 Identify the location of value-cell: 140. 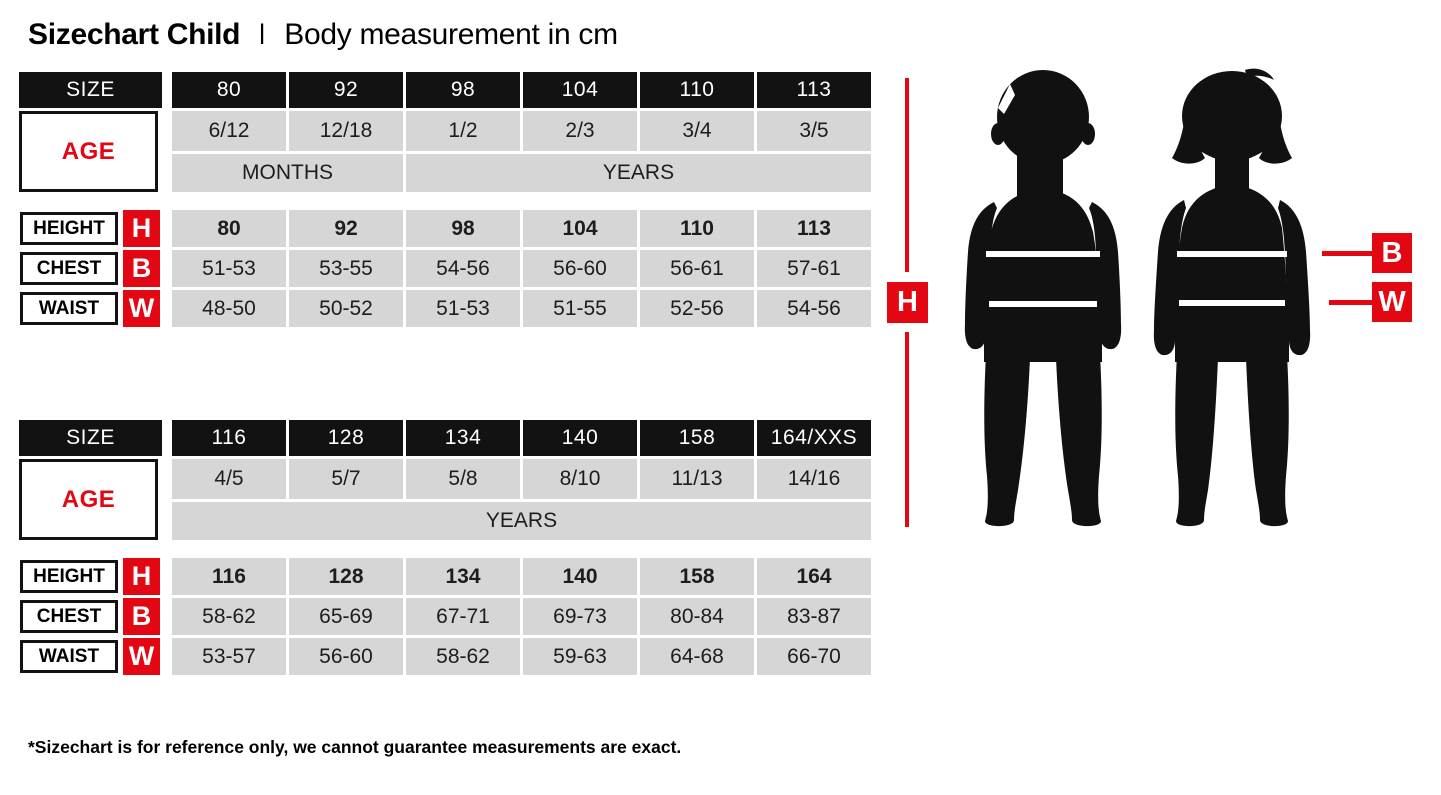
(580, 576).